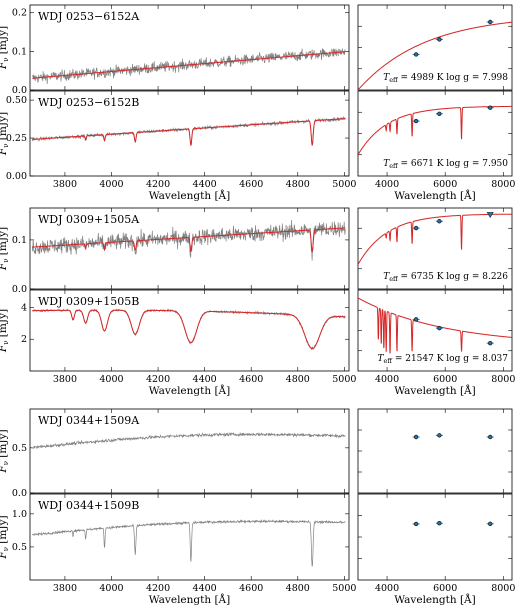  Describe the element at coordinates (89, 219) in the screenshot. I see `star-name: WDJ 0309+1505A` at that location.